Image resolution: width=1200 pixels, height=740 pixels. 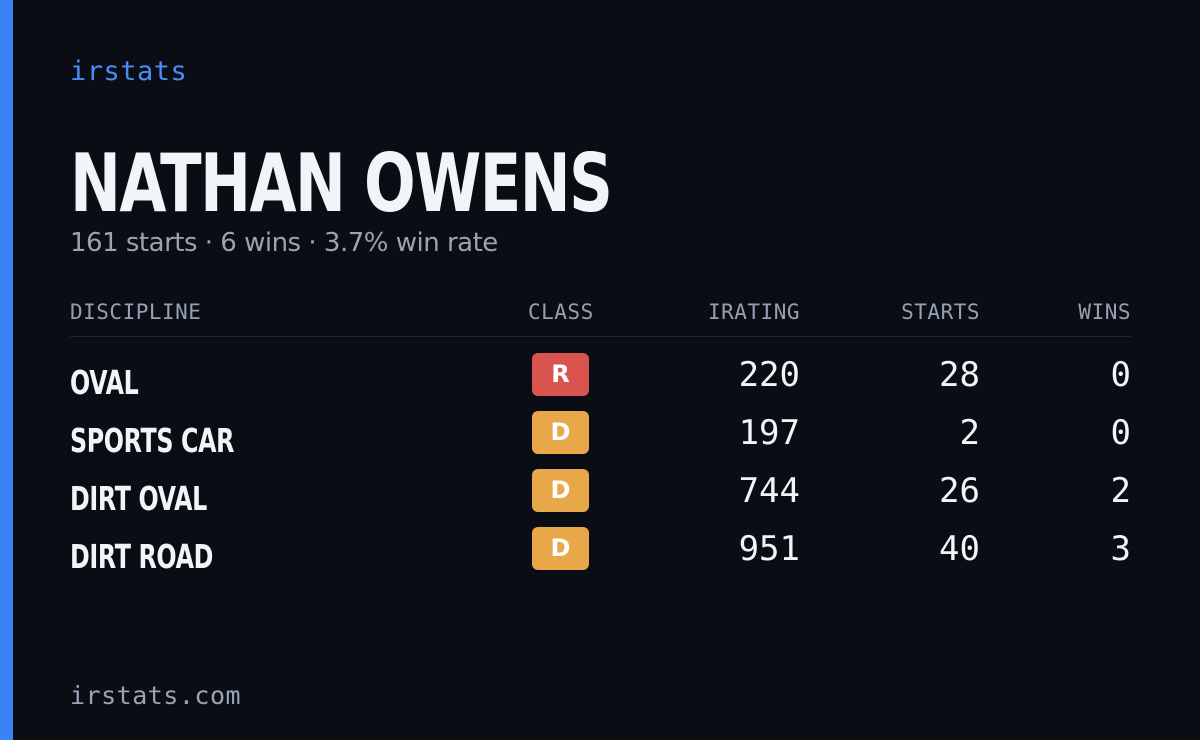 I want to click on header-discipline: DISCIPLINE, so click(x=136, y=312).